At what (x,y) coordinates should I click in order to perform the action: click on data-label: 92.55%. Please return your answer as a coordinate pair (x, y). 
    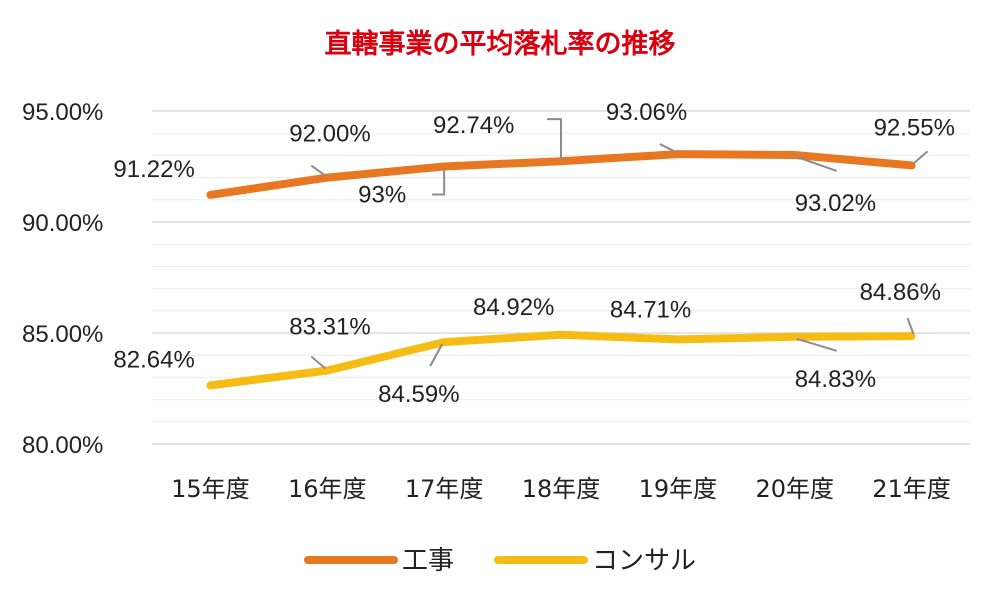
    Looking at the image, I should click on (914, 127).